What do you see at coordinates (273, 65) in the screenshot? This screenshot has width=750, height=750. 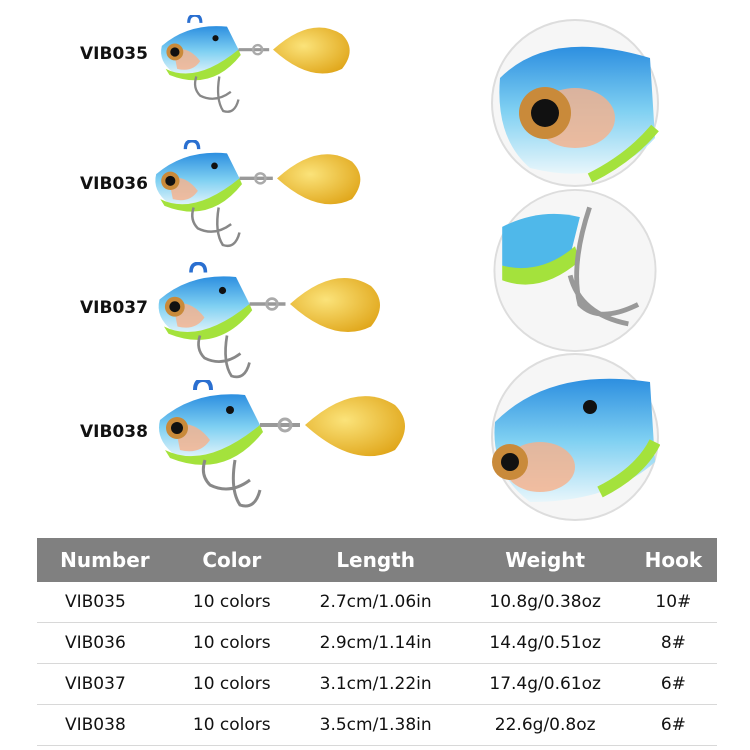 I see `lure-image-vib035` at bounding box center [273, 65].